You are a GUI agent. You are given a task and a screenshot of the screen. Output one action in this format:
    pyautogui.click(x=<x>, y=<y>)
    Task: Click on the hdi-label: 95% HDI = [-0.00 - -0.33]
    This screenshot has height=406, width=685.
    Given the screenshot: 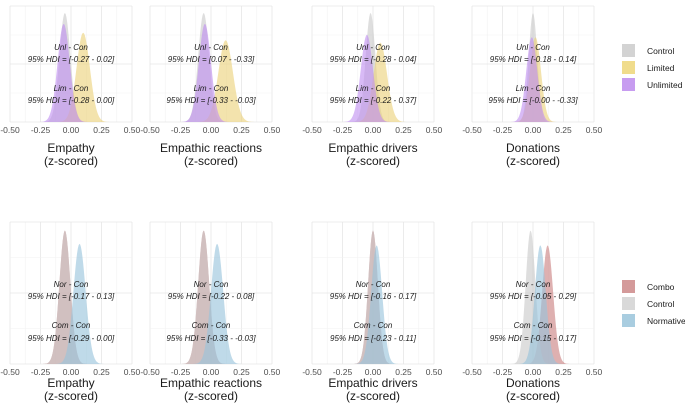 What is the action you would take?
    pyautogui.click(x=533, y=100)
    